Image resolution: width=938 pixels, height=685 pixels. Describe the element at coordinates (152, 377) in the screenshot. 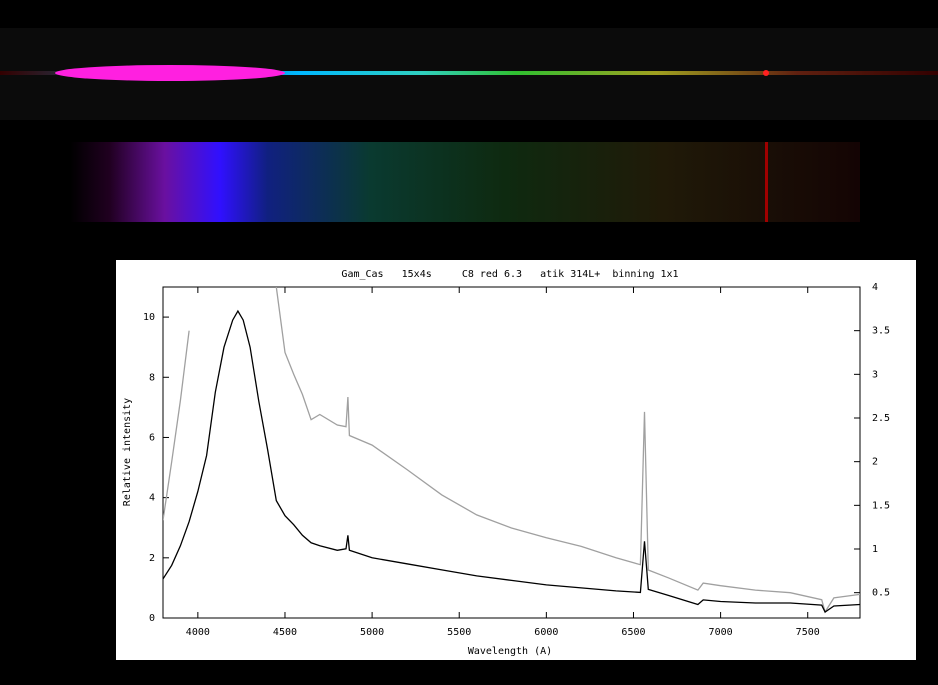

I see `y-tick-label: 8` at that location.